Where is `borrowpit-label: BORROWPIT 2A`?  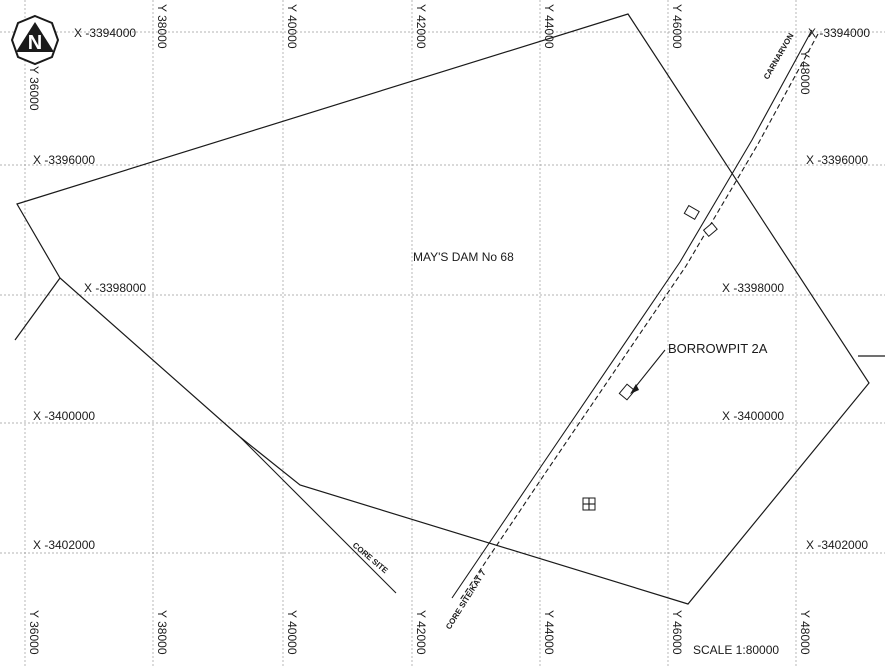 borrowpit-label: BORROWPIT 2A is located at coordinates (718, 348).